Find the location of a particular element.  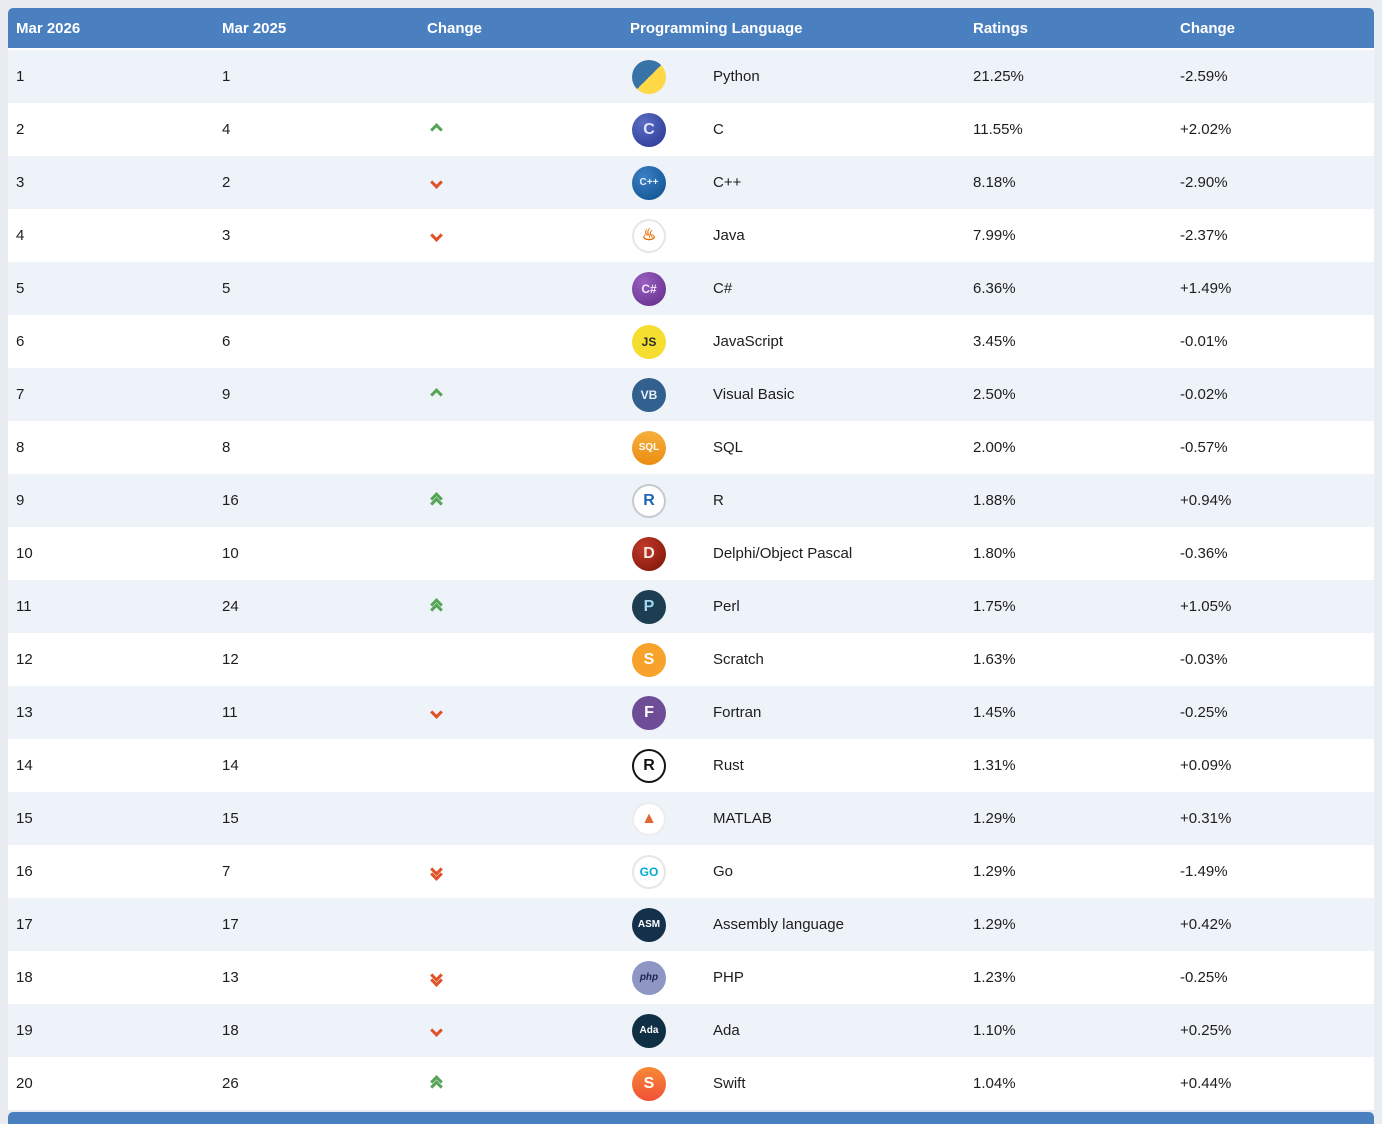

language-name: C is located at coordinates (718, 129).